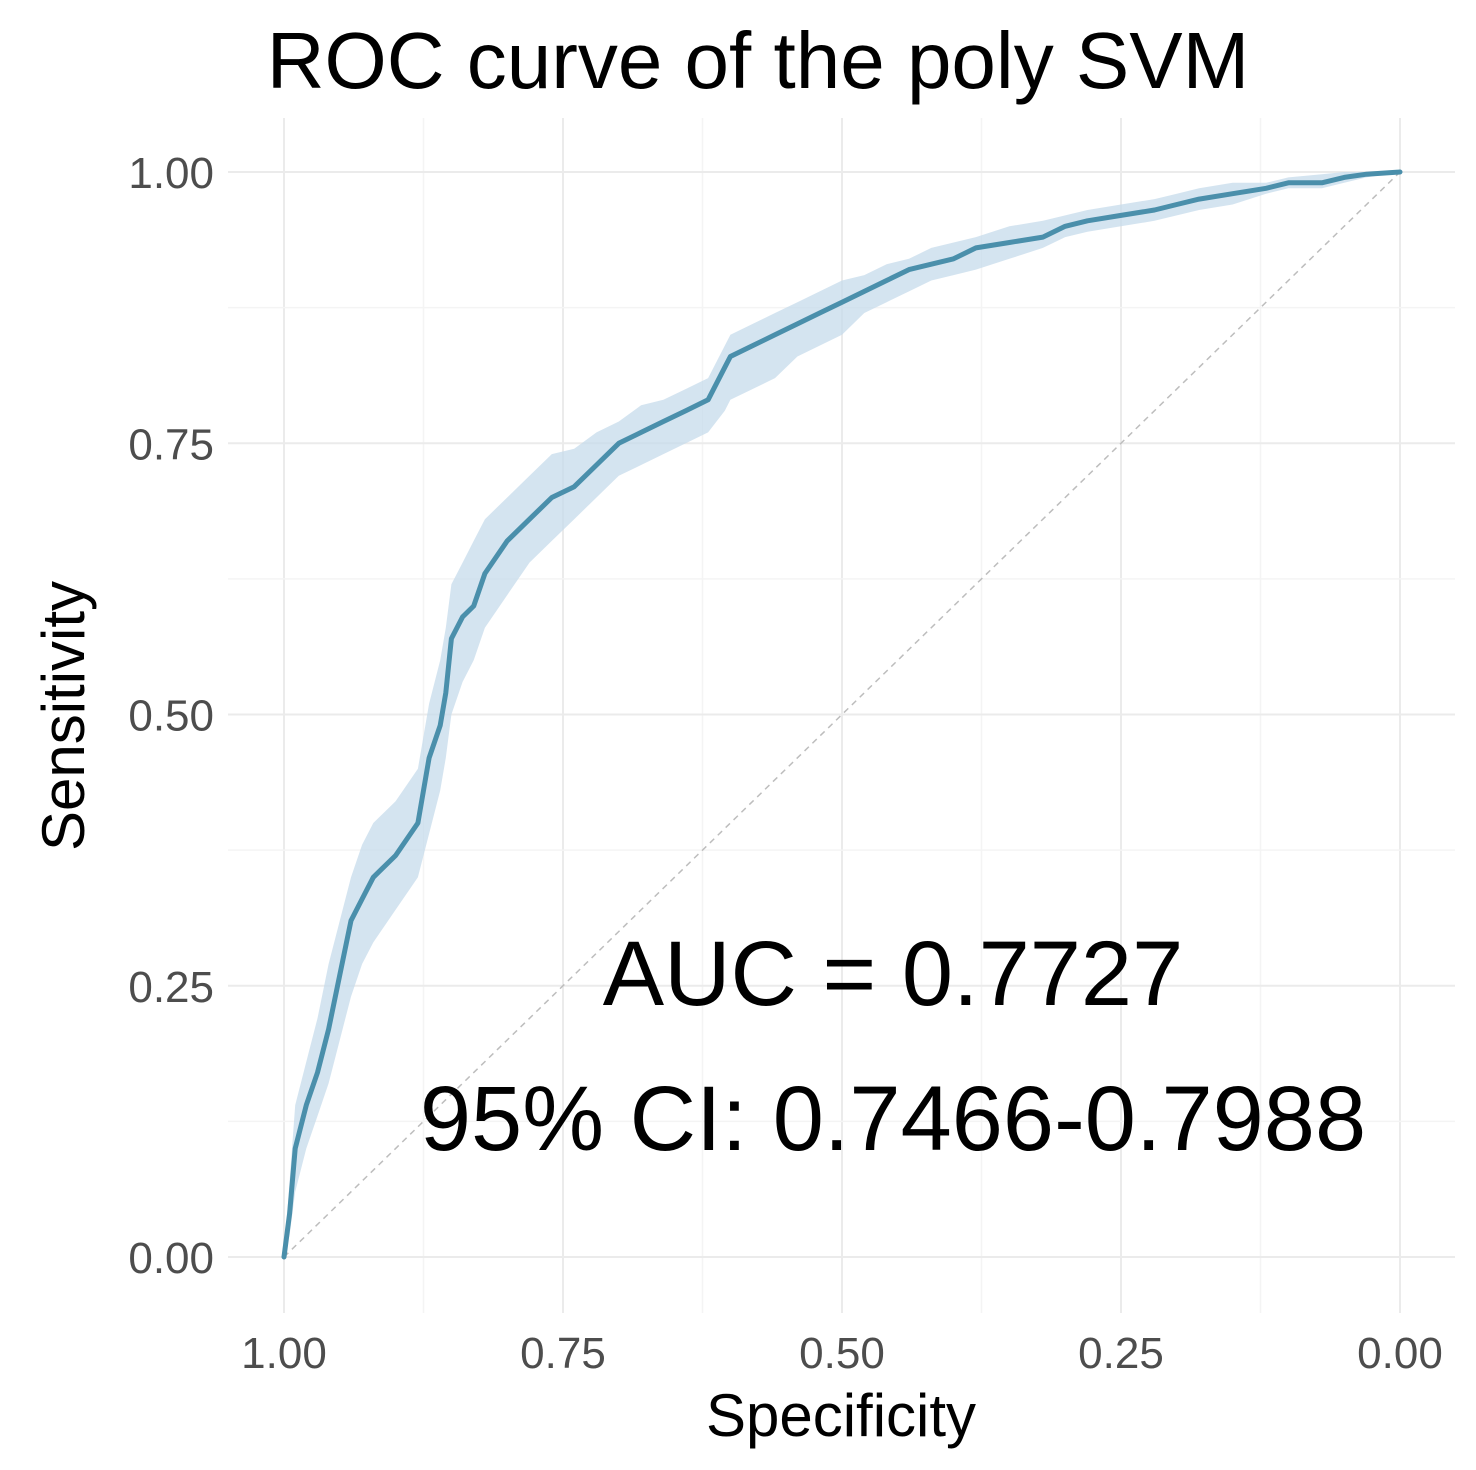 Image resolution: width=1476 pixels, height=1470 pixels. I want to click on x-axis-title: Specificity, so click(841, 1415).